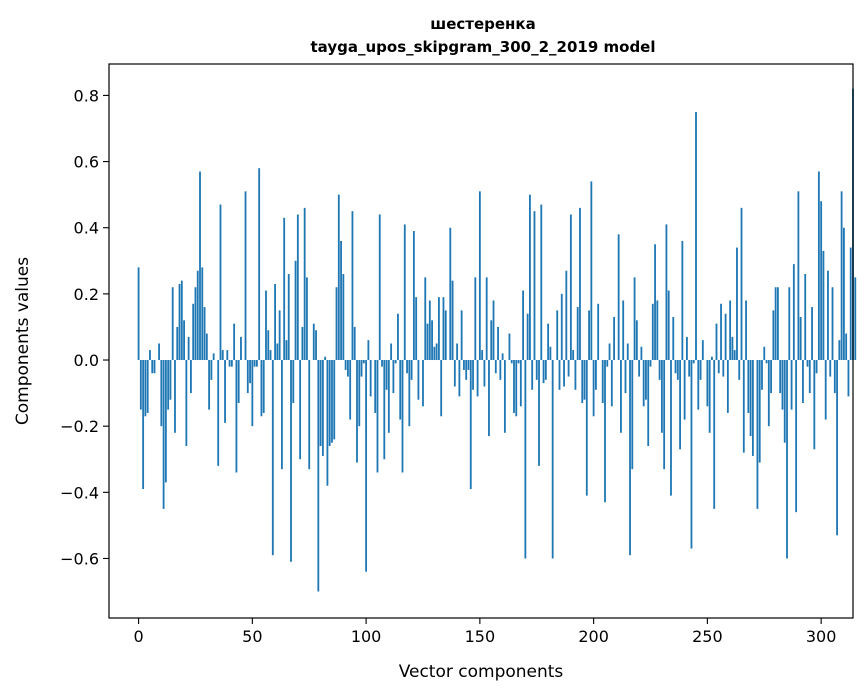 The width and height of the screenshot is (867, 696). What do you see at coordinates (252, 636) in the screenshot?
I see `x-tick-label-50: 50` at bounding box center [252, 636].